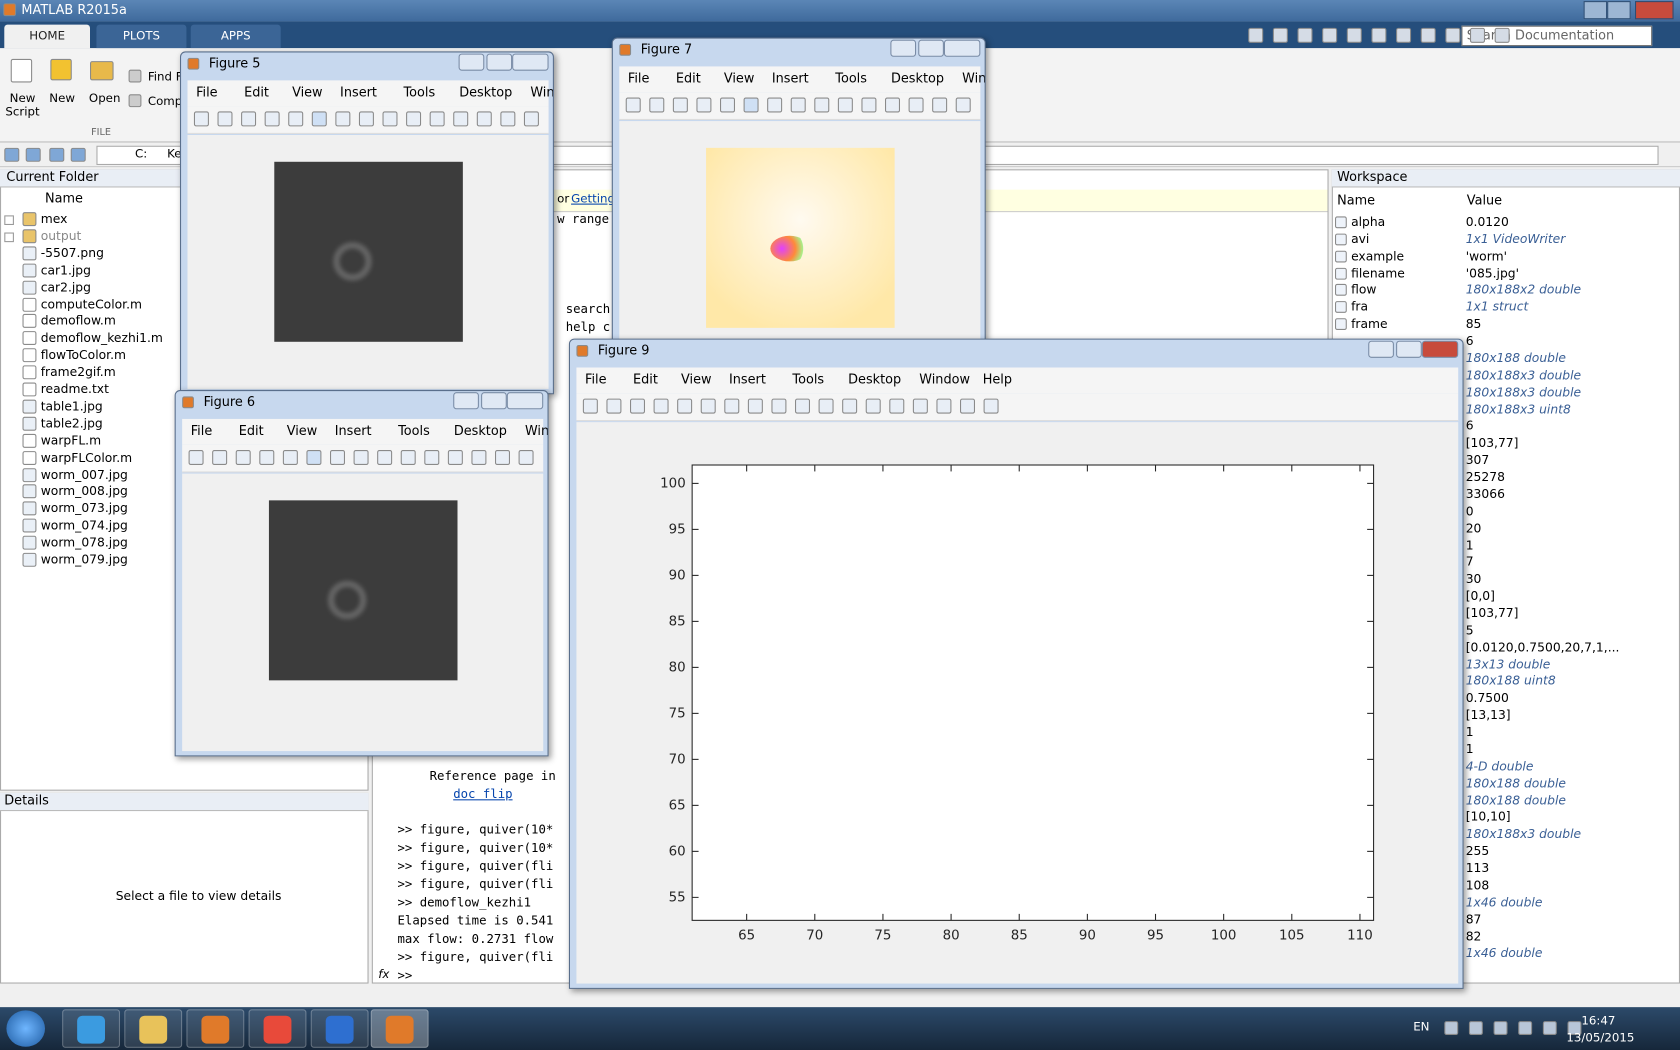  Describe the element at coordinates (83, 355) in the screenshot. I see `file-item: flowToColor.m` at that location.